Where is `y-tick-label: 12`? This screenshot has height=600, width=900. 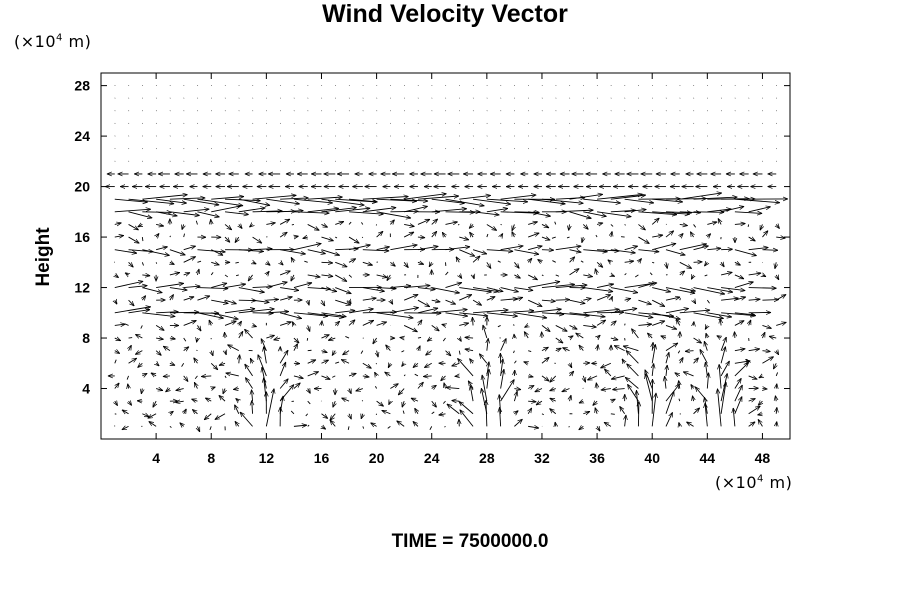 y-tick-label: 12 is located at coordinates (82, 288).